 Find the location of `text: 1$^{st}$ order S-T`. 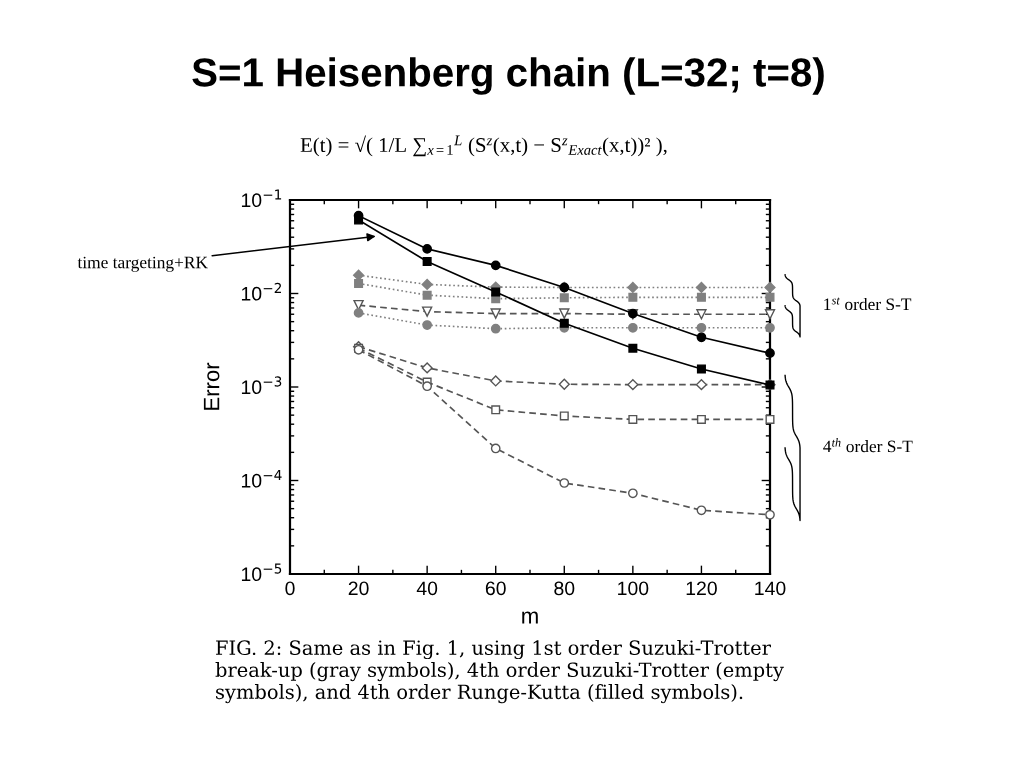

text: 1$^{st}$ order S-T is located at coordinates (868, 304).